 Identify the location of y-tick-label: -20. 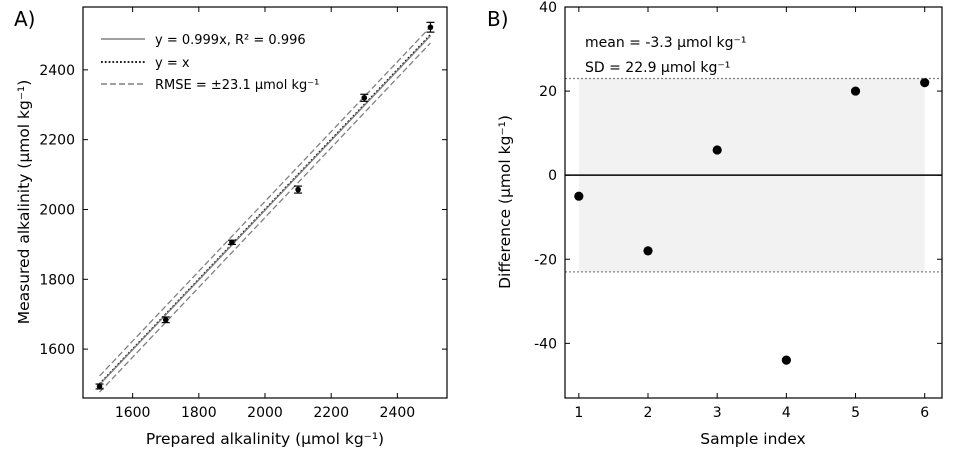
(545, 260).